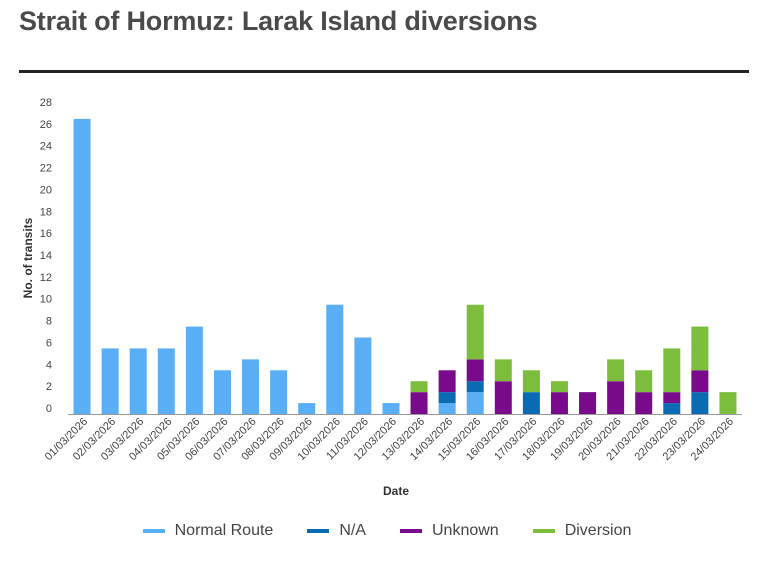 This screenshot has width=774, height=564. Describe the element at coordinates (465, 530) in the screenshot. I see `legend-label-unknown: Unknown` at that location.